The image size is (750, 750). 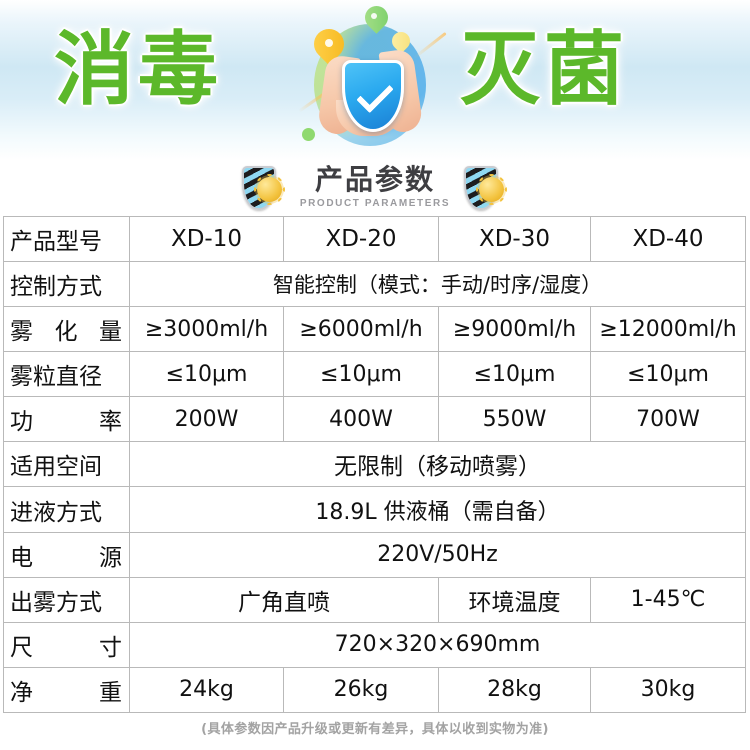 What do you see at coordinates (66, 374) in the screenshot?
I see `row-label: 雾粒直径` at bounding box center [66, 374].